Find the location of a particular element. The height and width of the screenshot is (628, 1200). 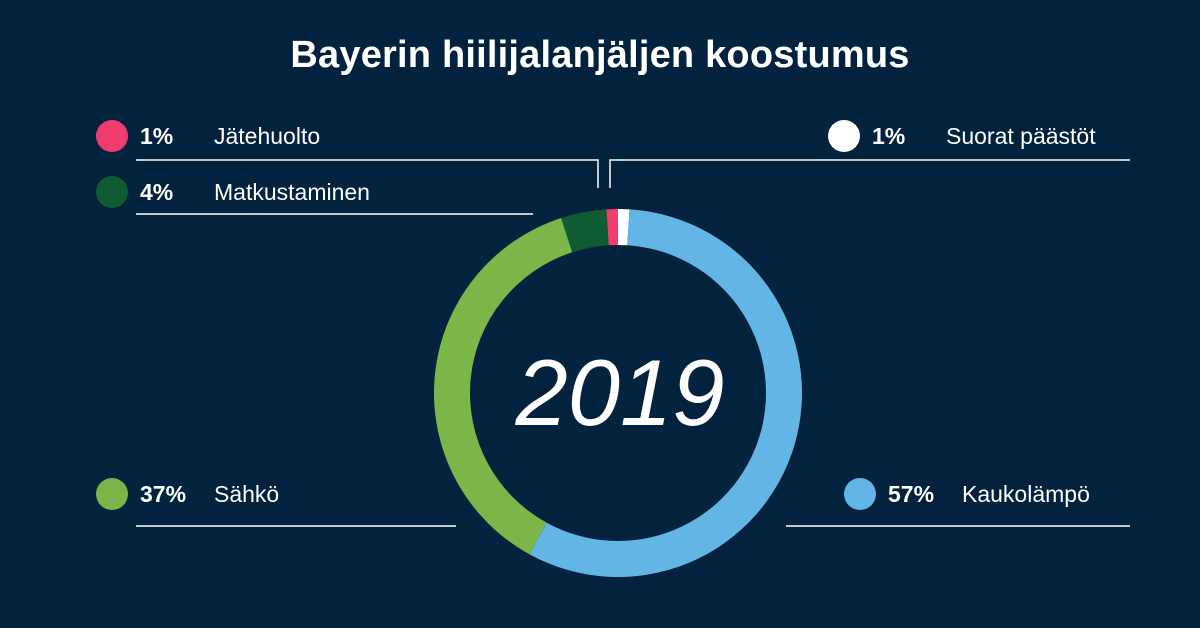

leader-line-jatehuolto is located at coordinates (367, 173).